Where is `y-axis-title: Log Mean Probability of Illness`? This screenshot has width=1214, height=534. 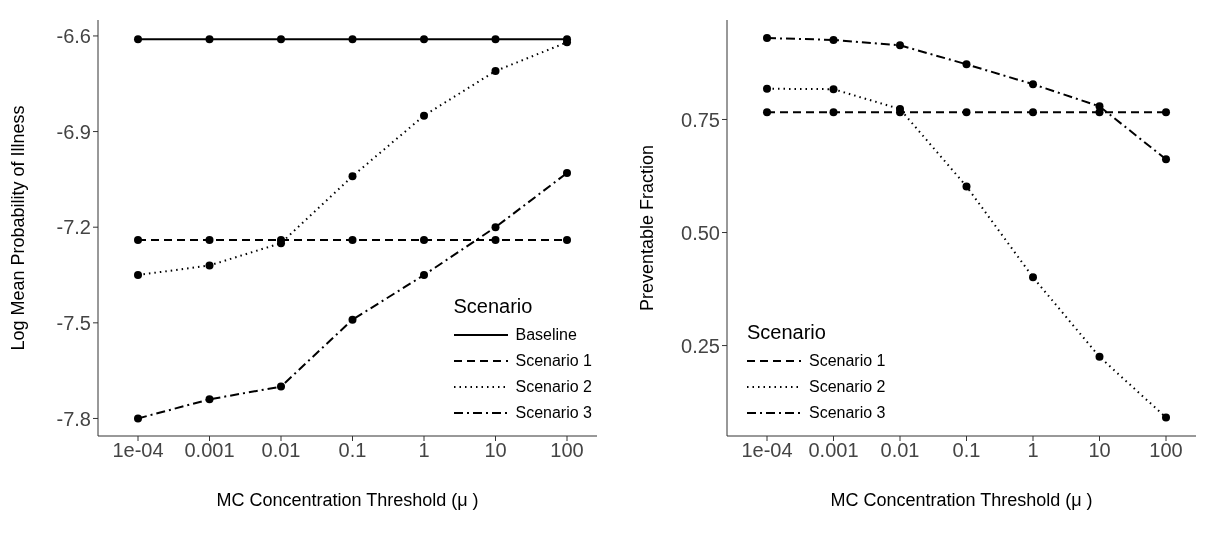
y-axis-title: Log Mean Probability of Illness is located at coordinates (18, 228).